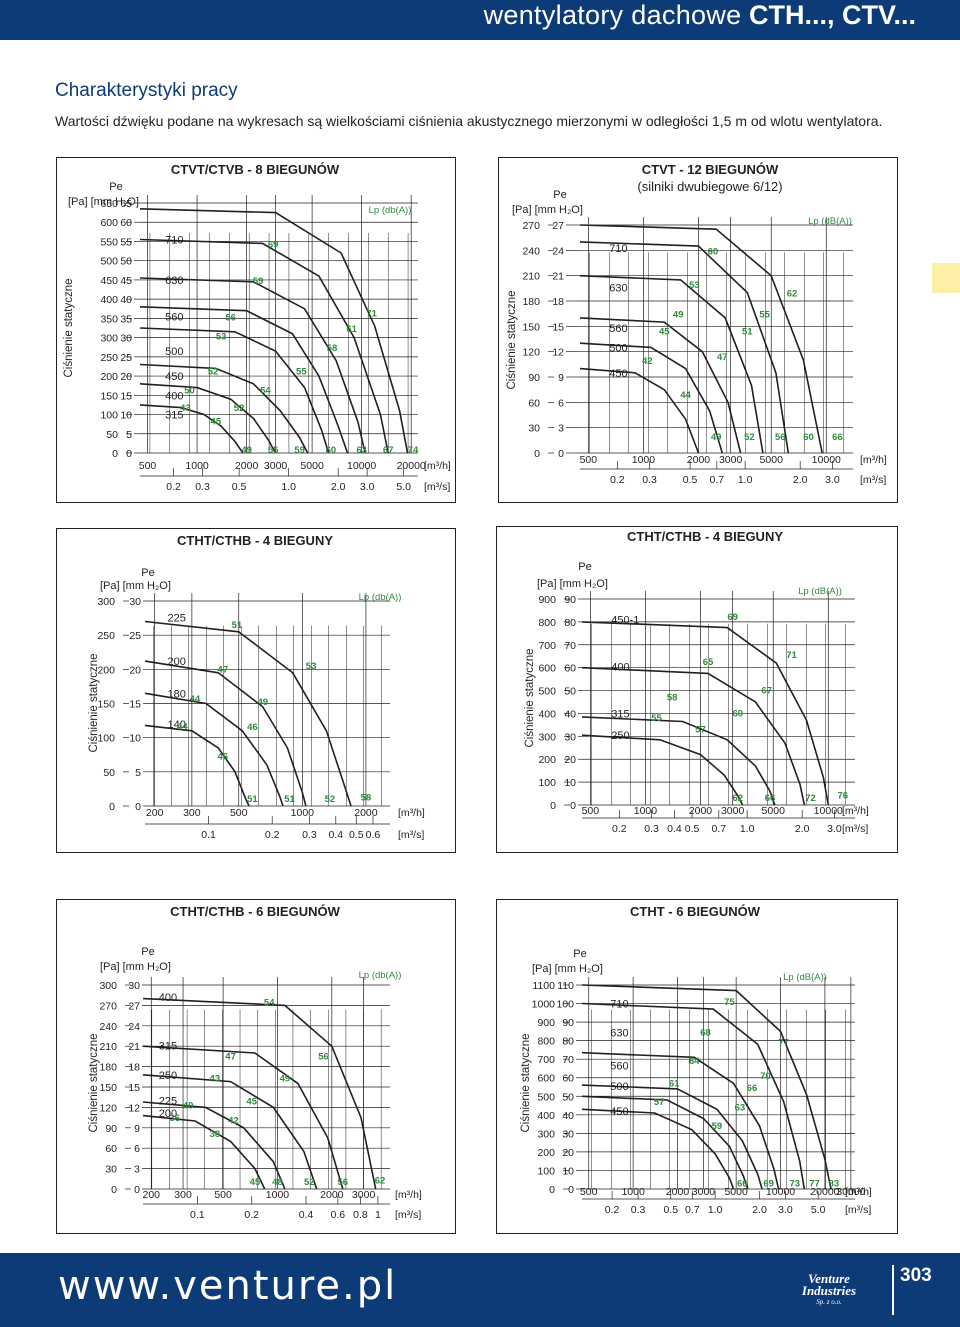 This screenshot has width=960, height=1327. What do you see at coordinates (705, 536) in the screenshot?
I see `chart-title-ctht-4b: CTHT/CTHB - 4 BIEGUNY` at bounding box center [705, 536].